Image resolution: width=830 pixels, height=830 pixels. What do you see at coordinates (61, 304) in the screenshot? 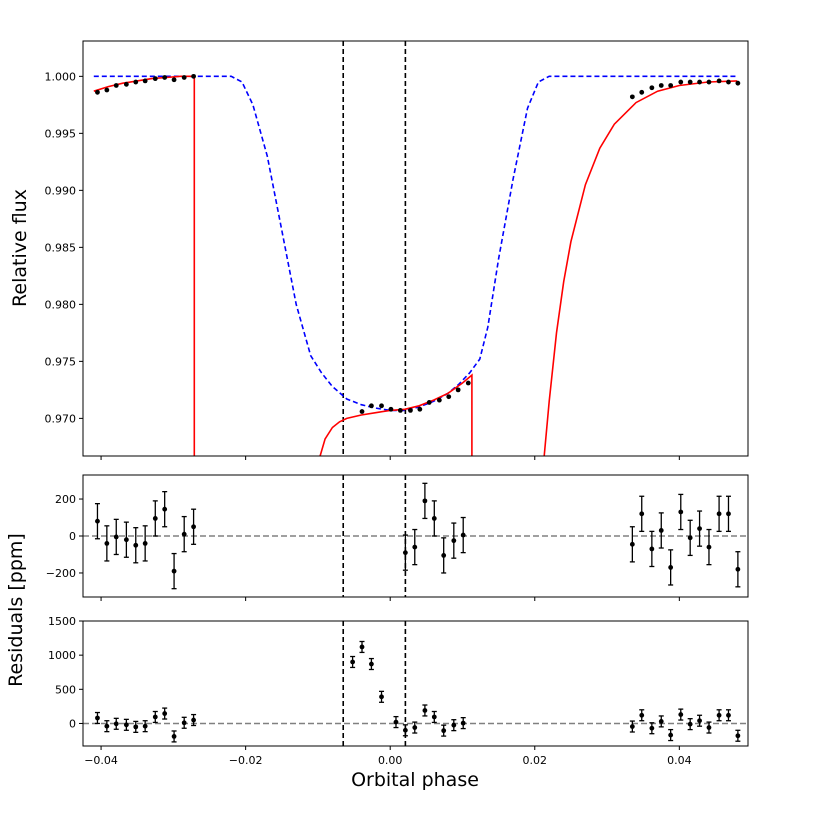
I see `y-tick-label: 0.980` at bounding box center [61, 304].